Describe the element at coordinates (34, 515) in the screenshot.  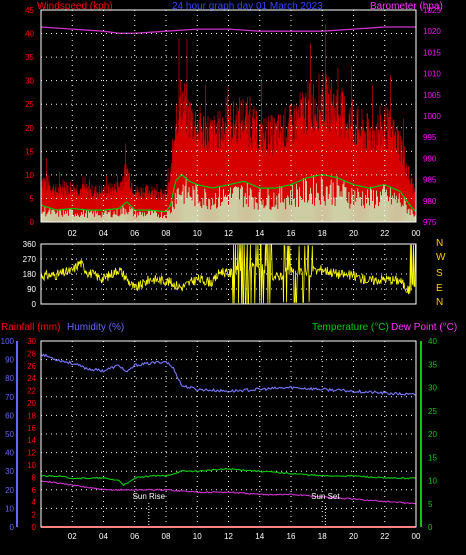
I see `rainfall-tick: 2` at that location.